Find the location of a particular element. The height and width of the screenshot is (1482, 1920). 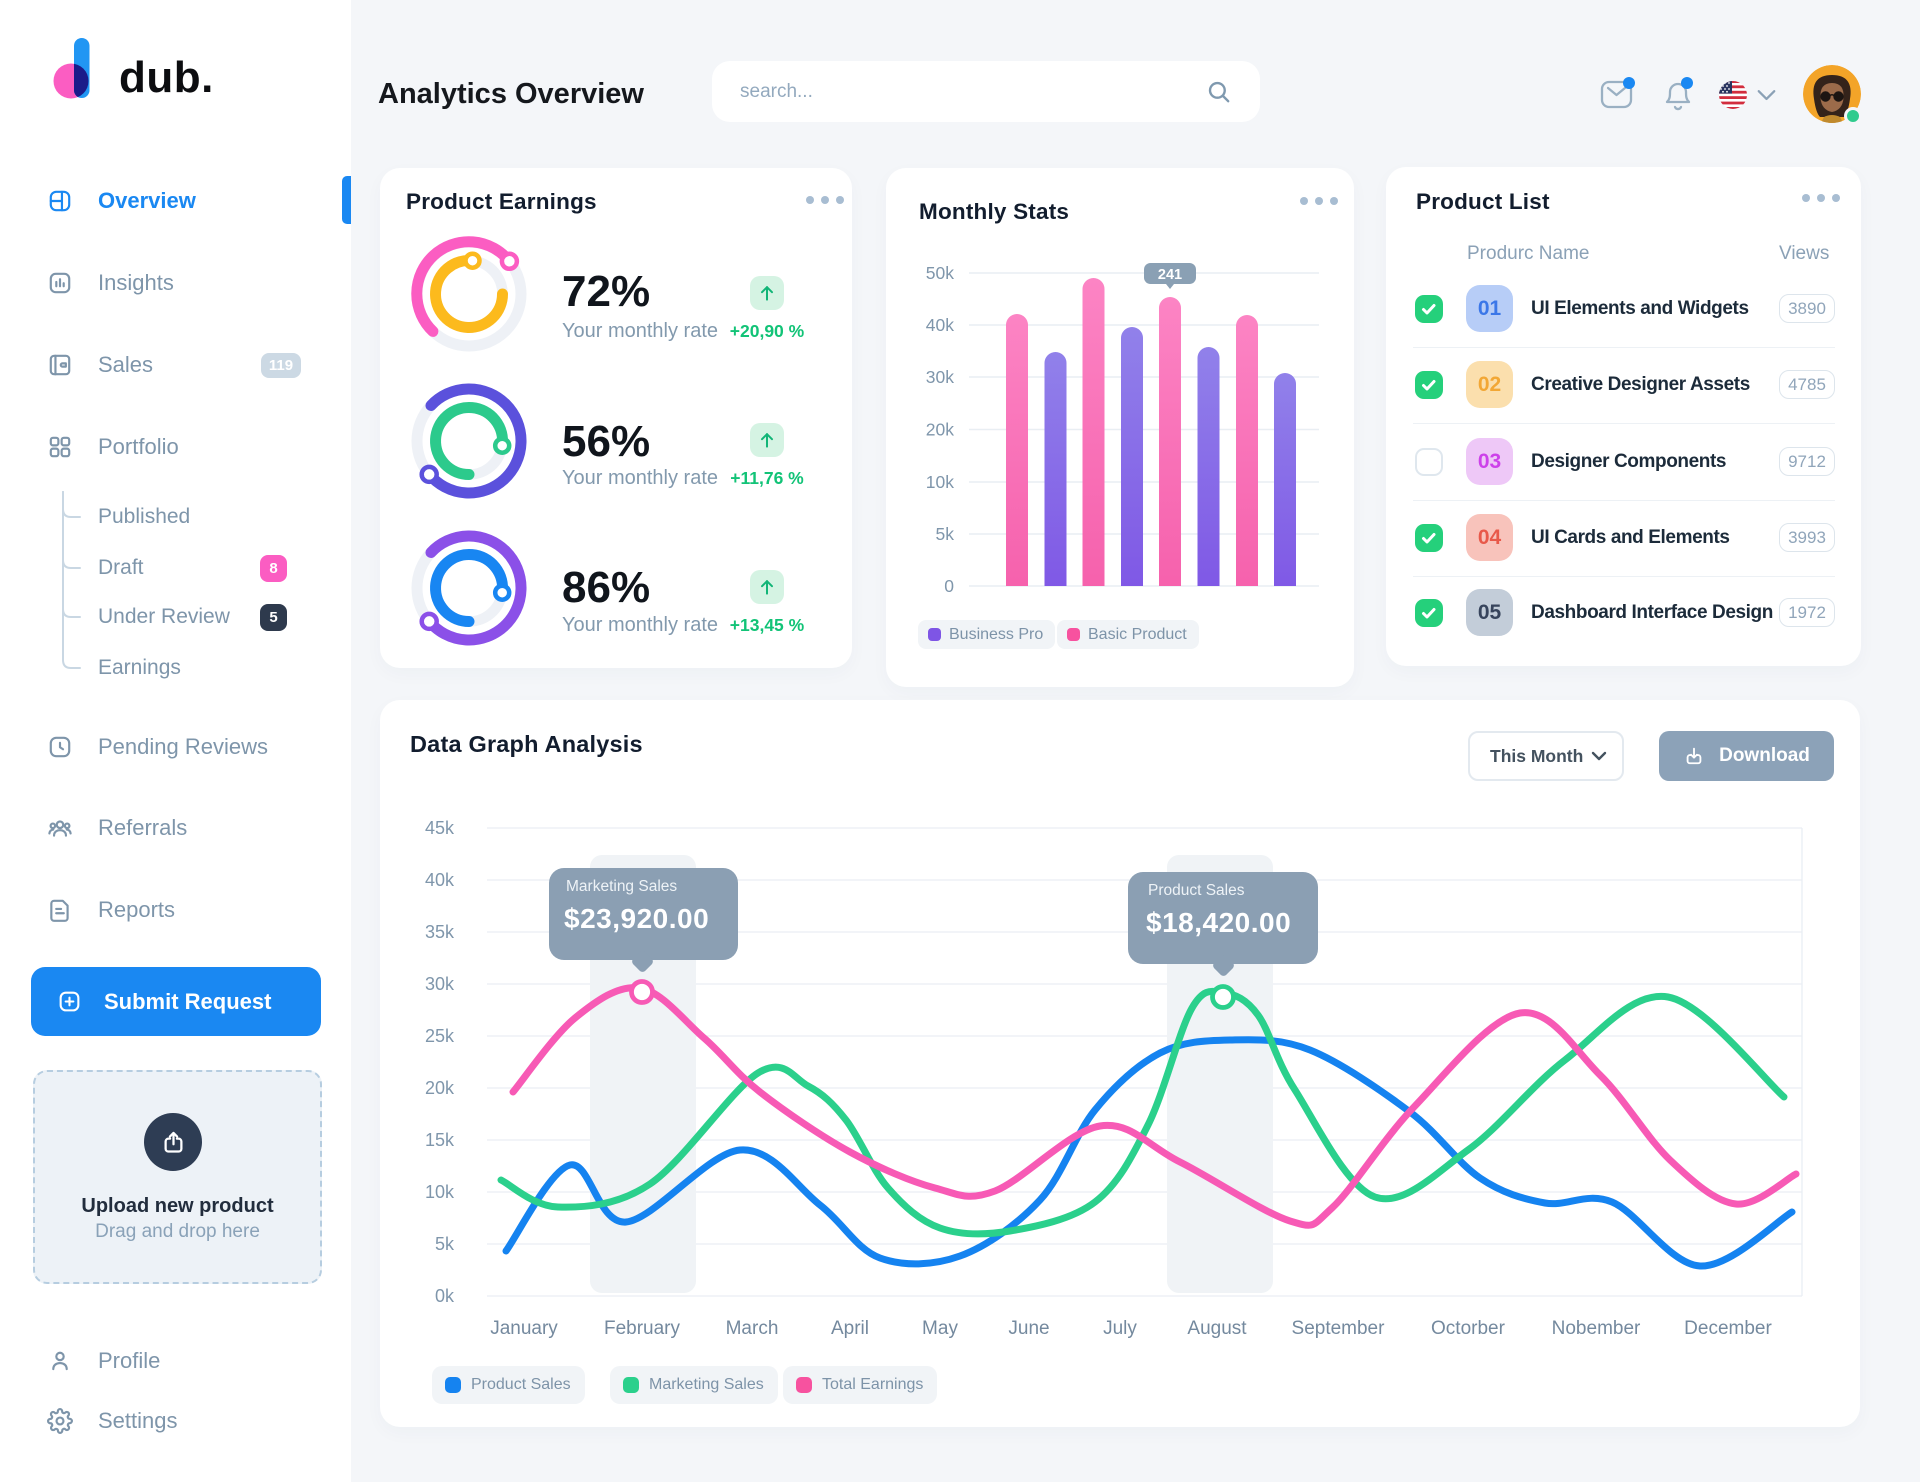

svg-text: 25k is located at coordinates (440, 1036).